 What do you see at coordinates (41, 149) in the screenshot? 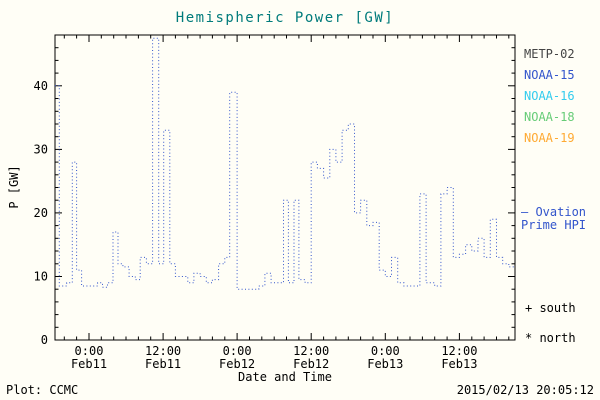
I see `y-tick-label: 30` at bounding box center [41, 149].